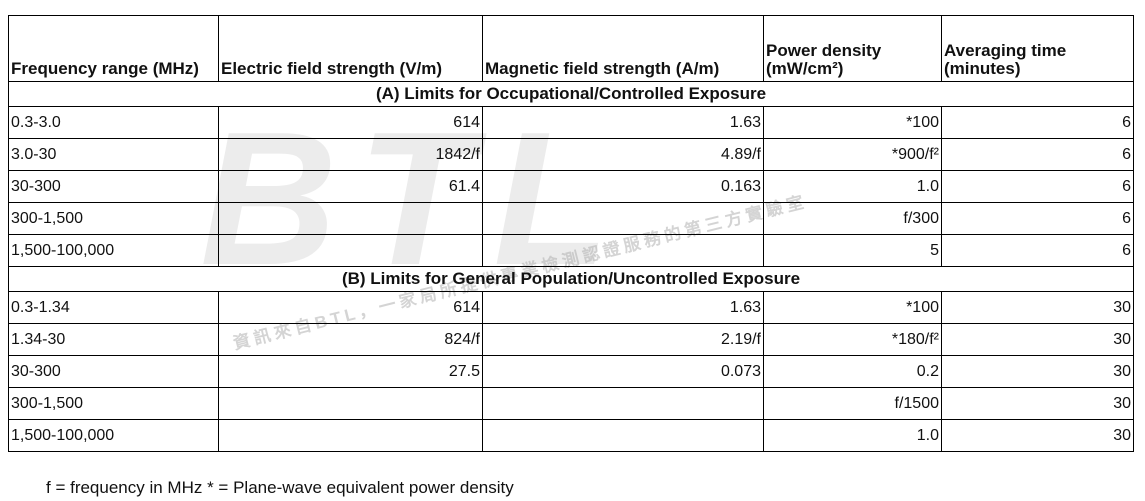 This screenshot has width=1145, height=501. Describe the element at coordinates (852, 250) in the screenshot. I see `cell: 5` at that location.